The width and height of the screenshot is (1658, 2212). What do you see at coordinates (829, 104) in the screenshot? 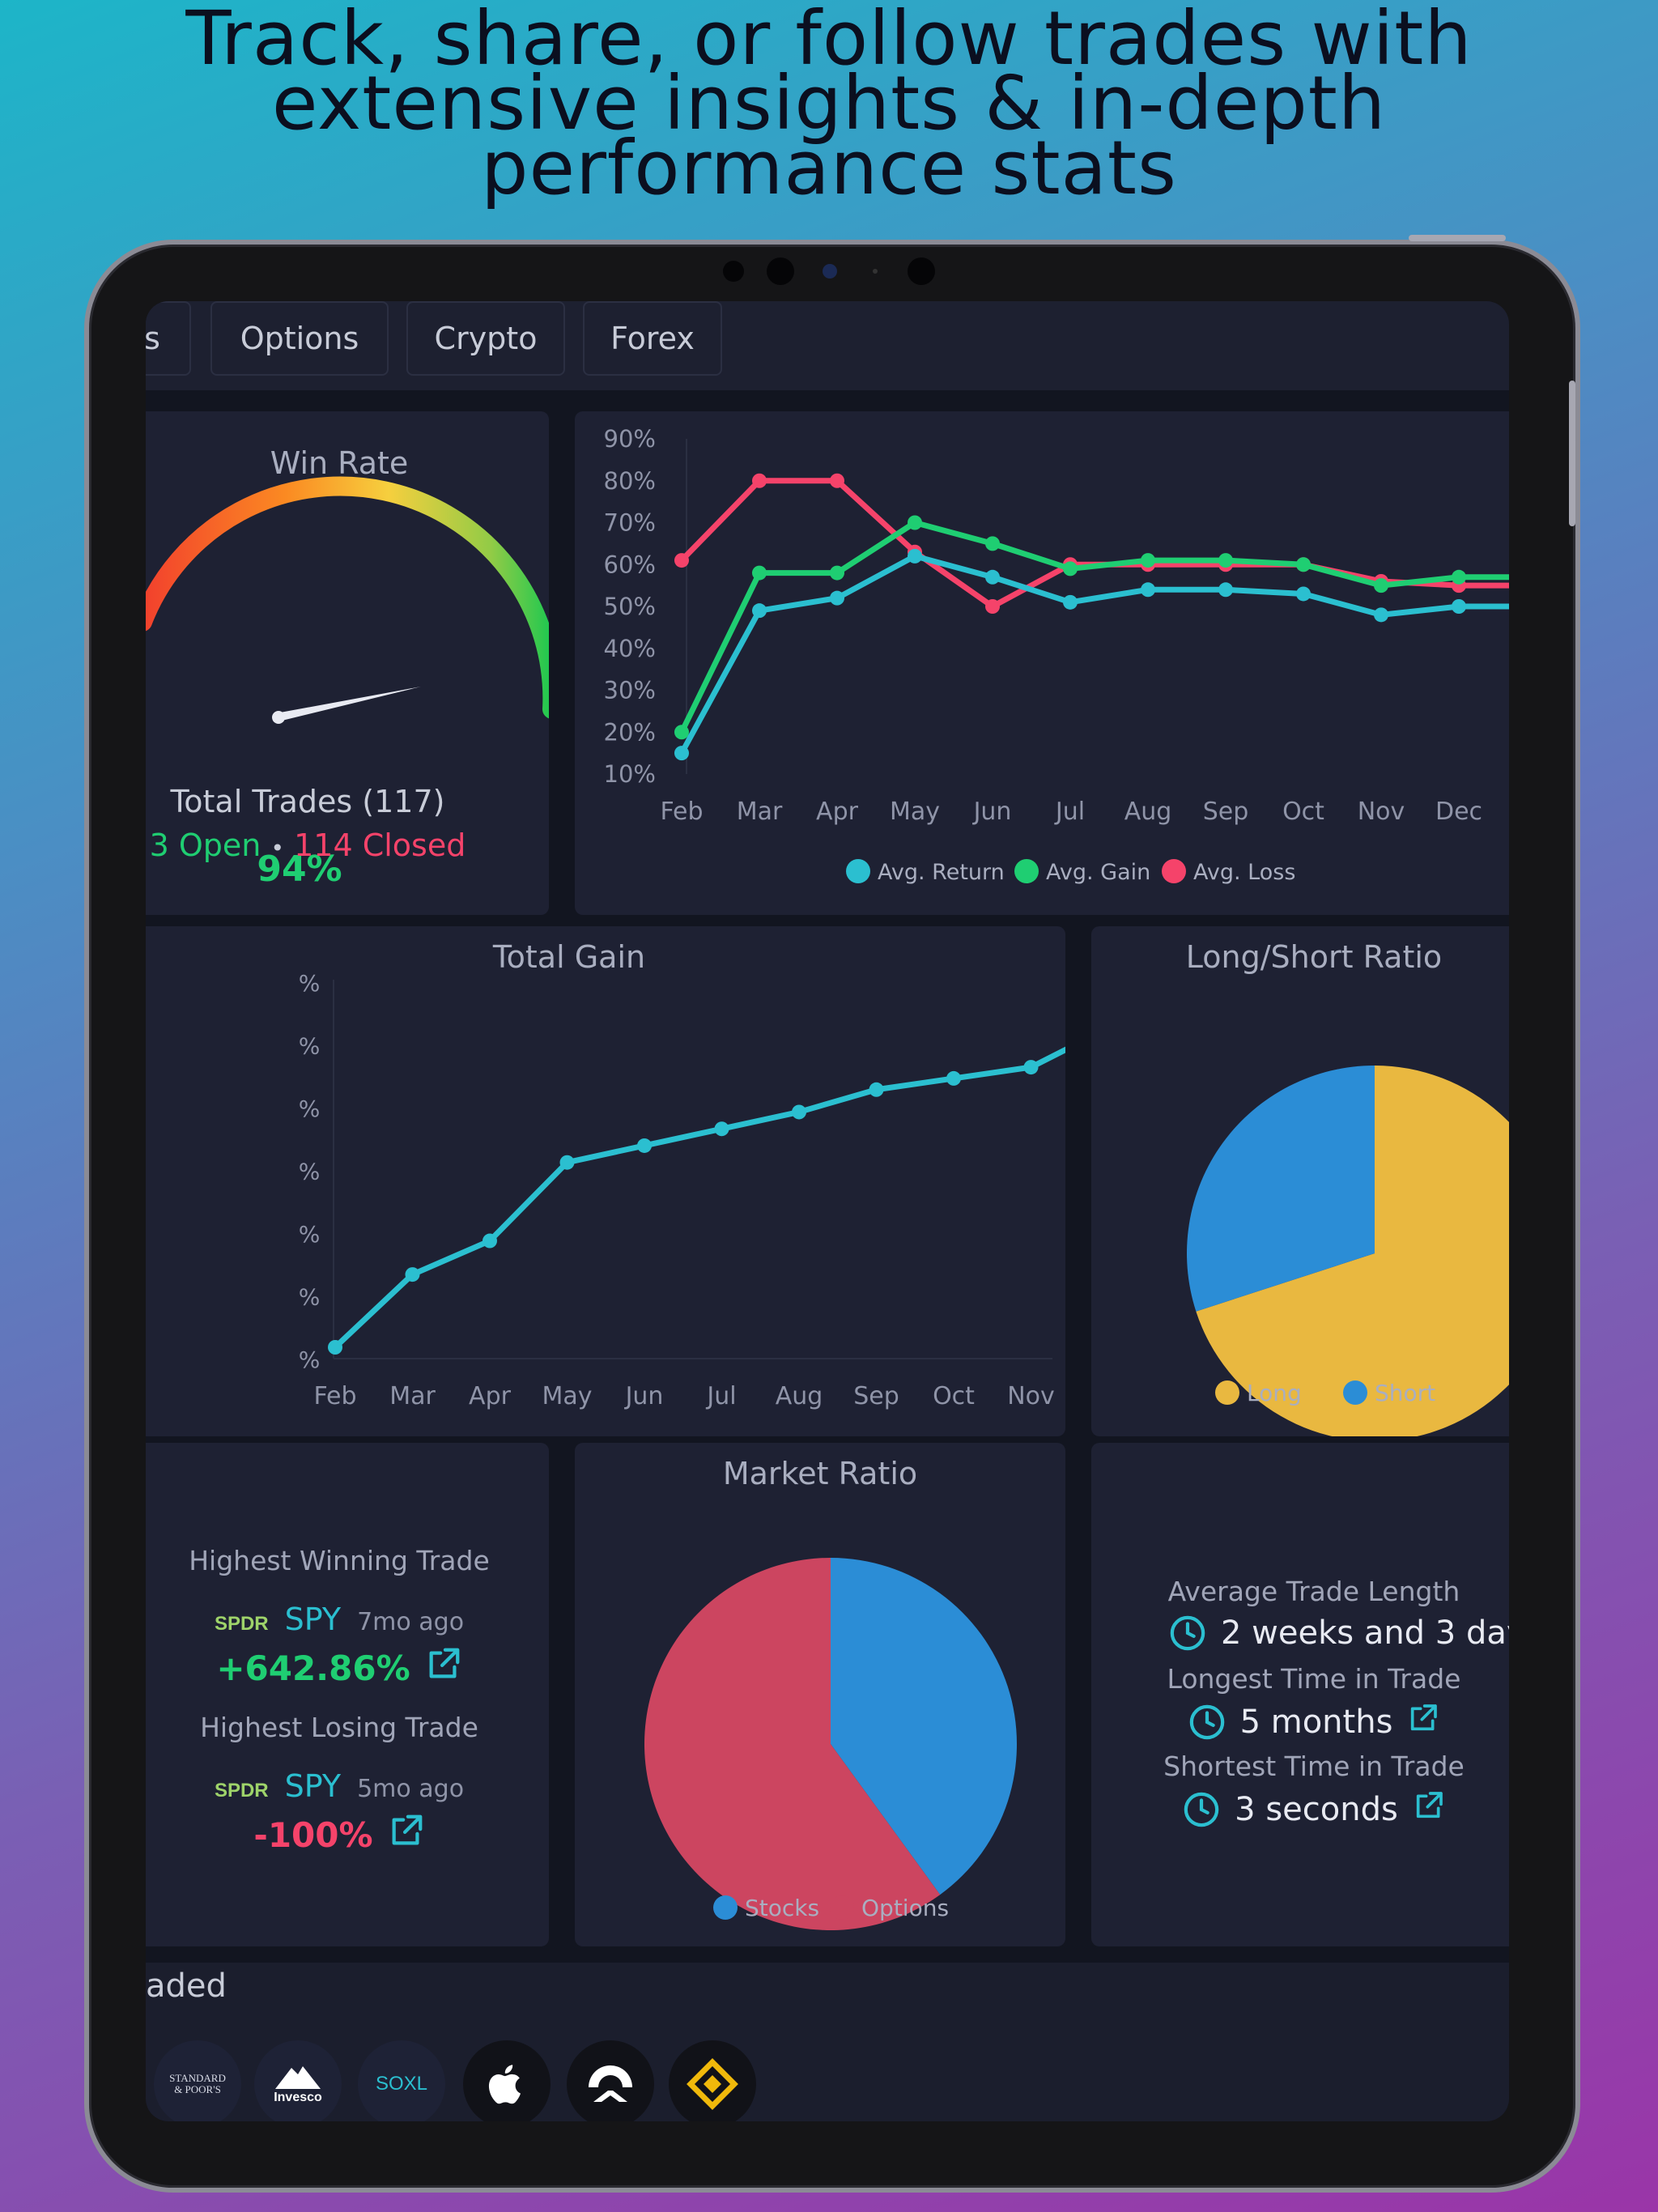
I see `headline-line-2: extensive insights & in-depth` at bounding box center [829, 104].